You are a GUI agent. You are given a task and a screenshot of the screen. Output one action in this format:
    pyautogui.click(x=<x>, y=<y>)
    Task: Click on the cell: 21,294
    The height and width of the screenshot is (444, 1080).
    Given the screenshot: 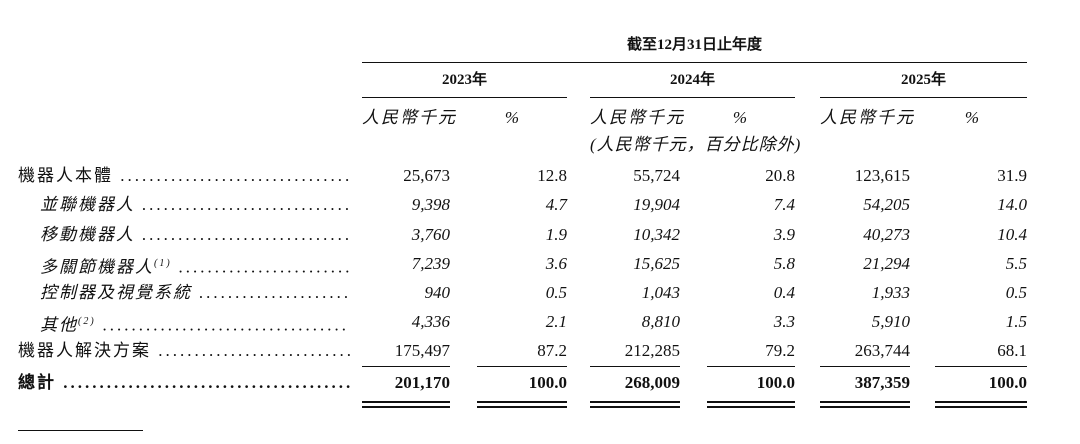 What is the action you would take?
    pyautogui.click(x=886, y=263)
    